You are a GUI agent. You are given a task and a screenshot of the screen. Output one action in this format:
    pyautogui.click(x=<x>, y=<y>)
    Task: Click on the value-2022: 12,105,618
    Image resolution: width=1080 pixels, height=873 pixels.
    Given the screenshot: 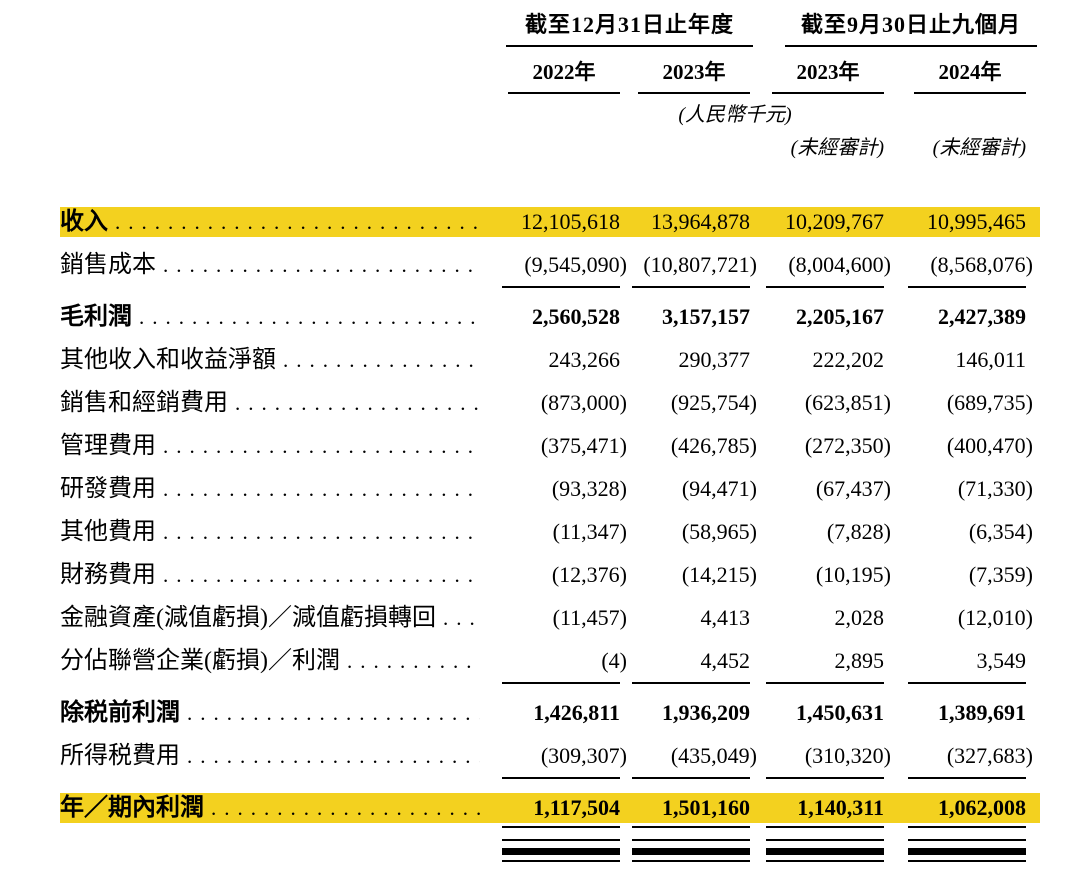 What is the action you would take?
    pyautogui.click(x=570, y=221)
    